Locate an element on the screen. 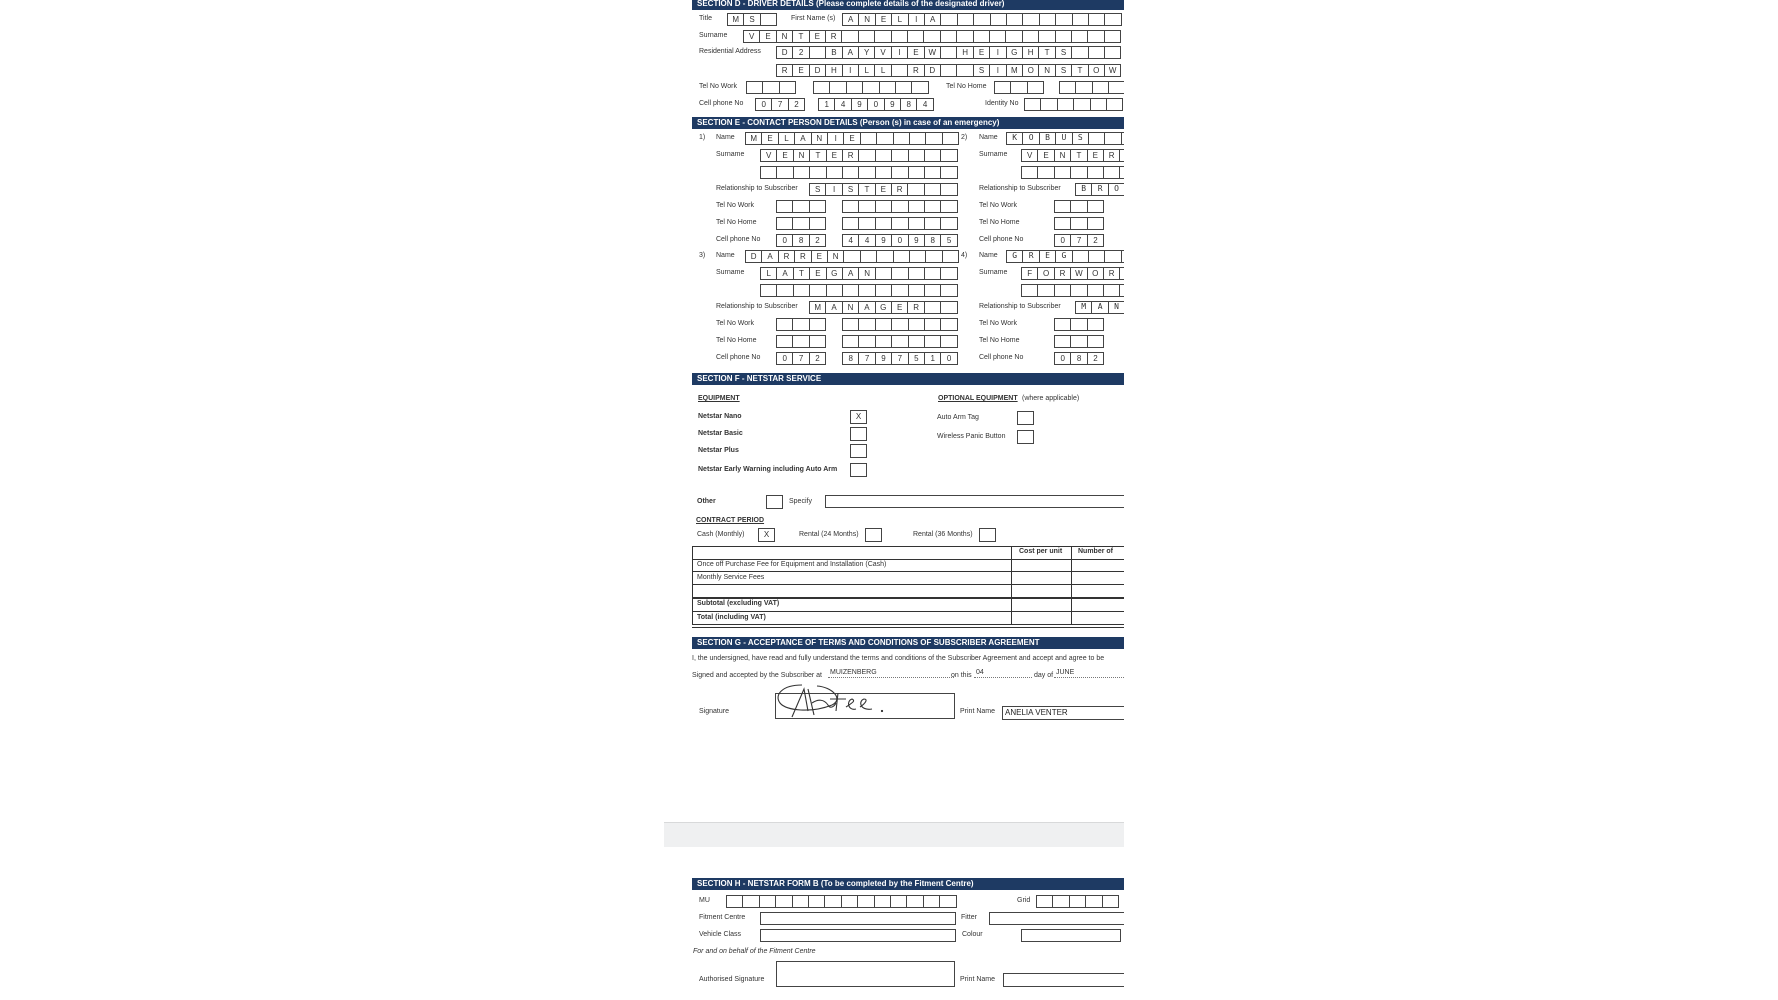 The image size is (1778, 1000). address-line1-field-box: I is located at coordinates (998, 52).